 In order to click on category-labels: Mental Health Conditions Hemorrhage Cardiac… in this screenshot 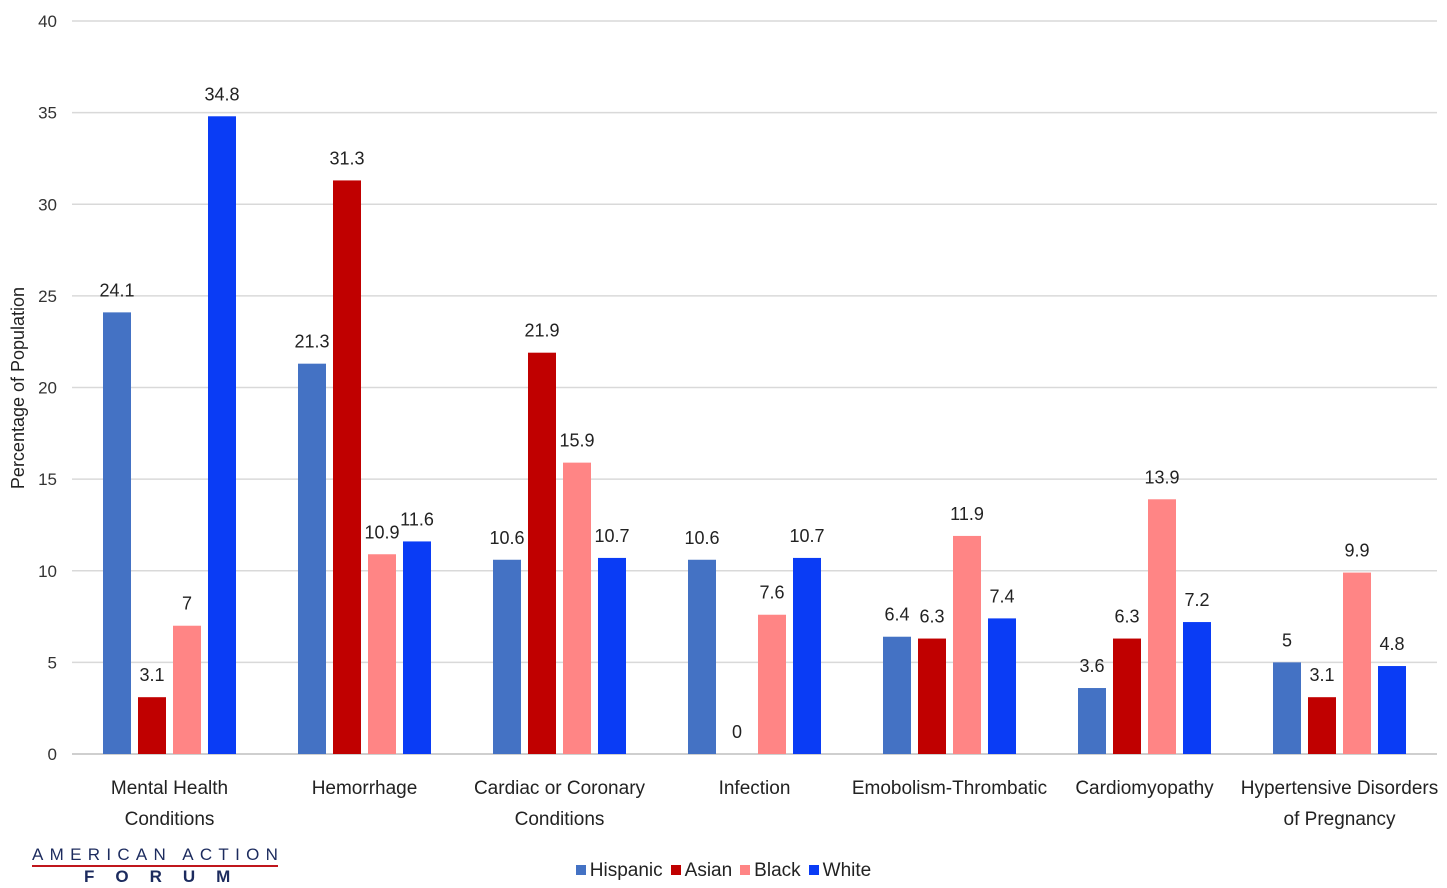, I will do `click(774, 804)`.